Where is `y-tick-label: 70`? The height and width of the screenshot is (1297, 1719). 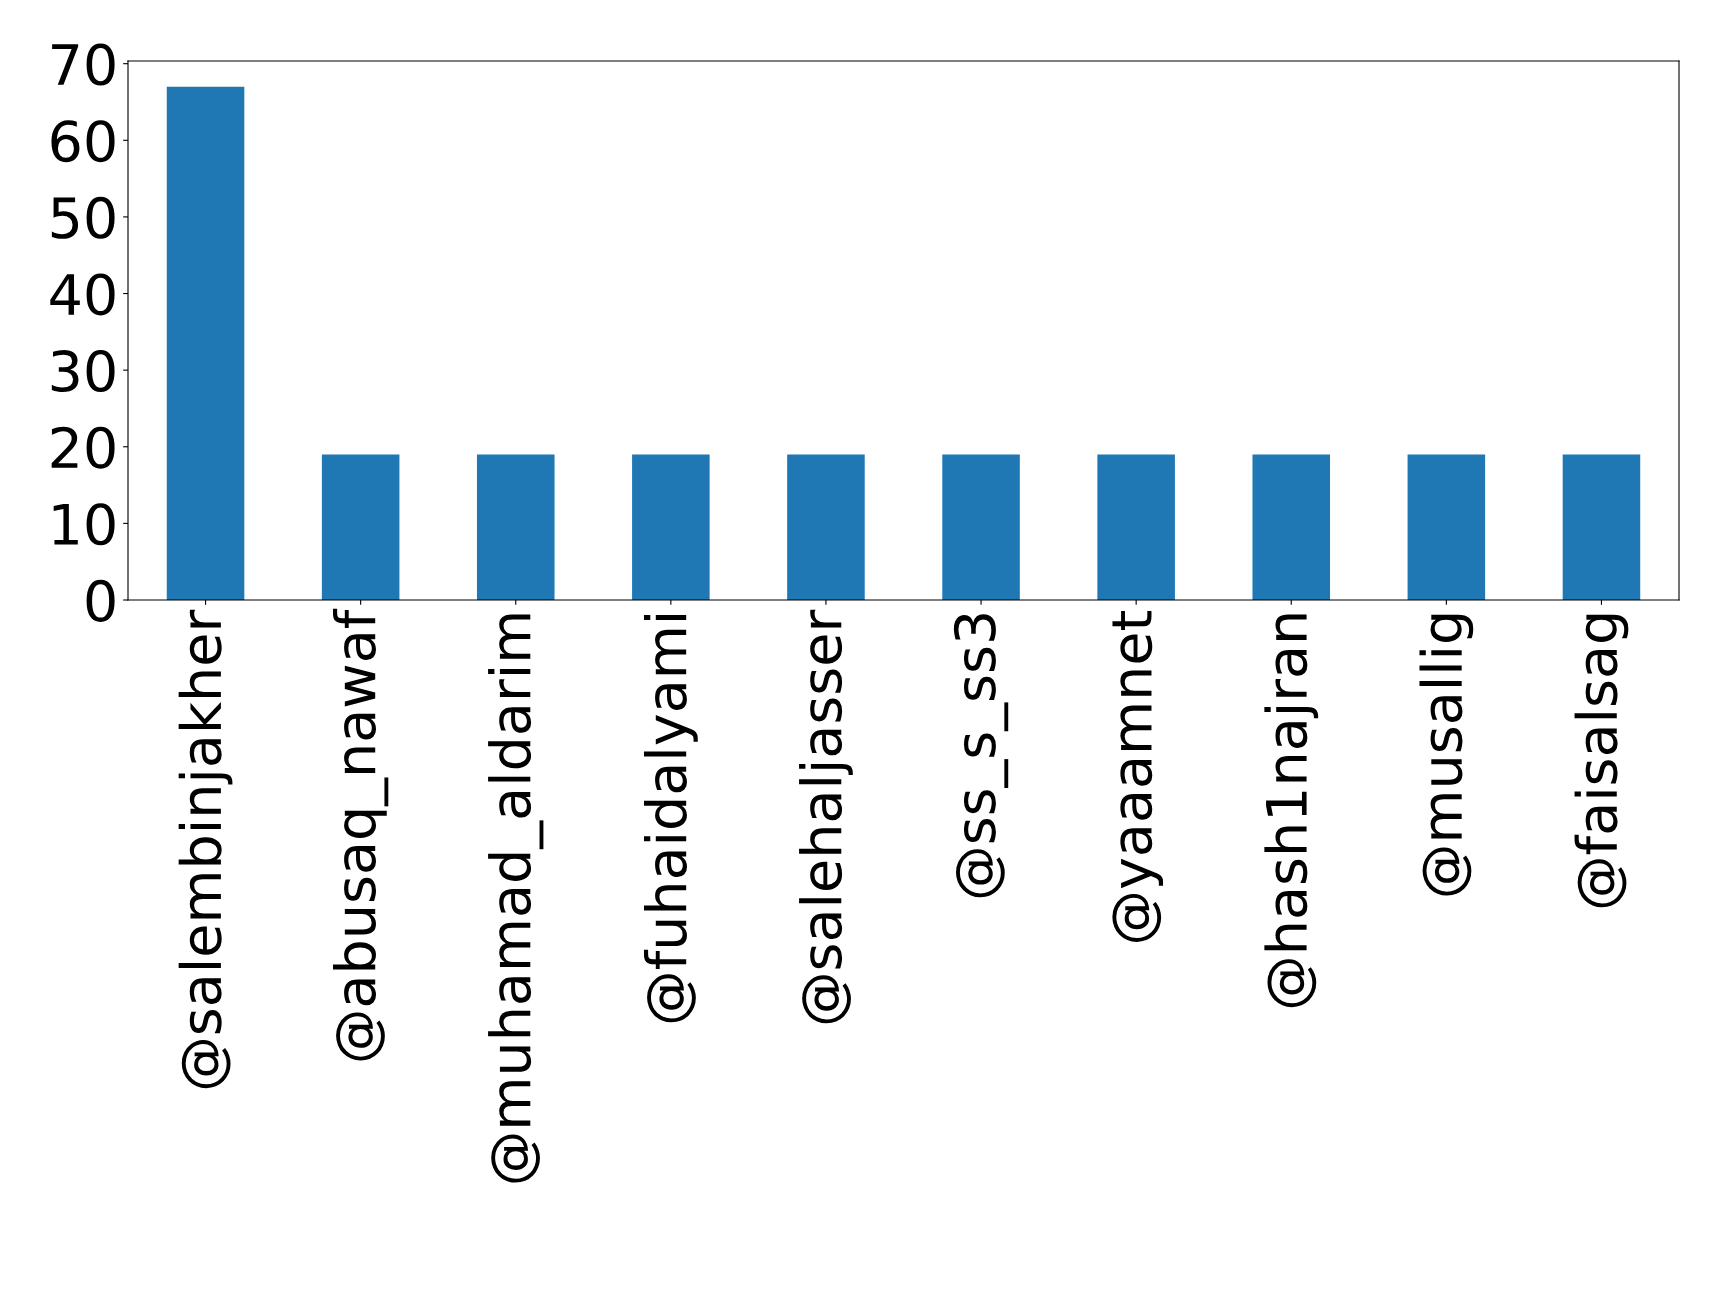
y-tick-label: 70 is located at coordinates (83, 64).